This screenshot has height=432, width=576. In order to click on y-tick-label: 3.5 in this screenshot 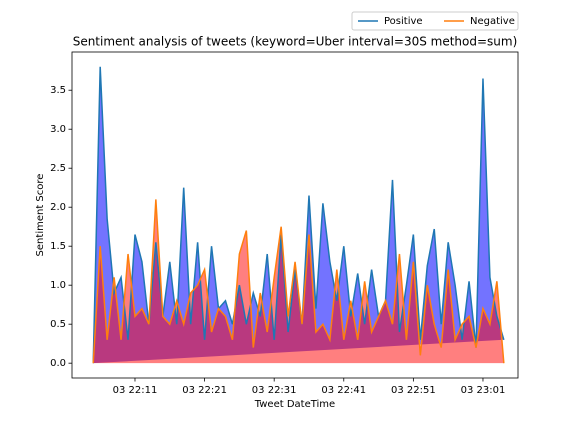, I will do `click(58, 90)`.